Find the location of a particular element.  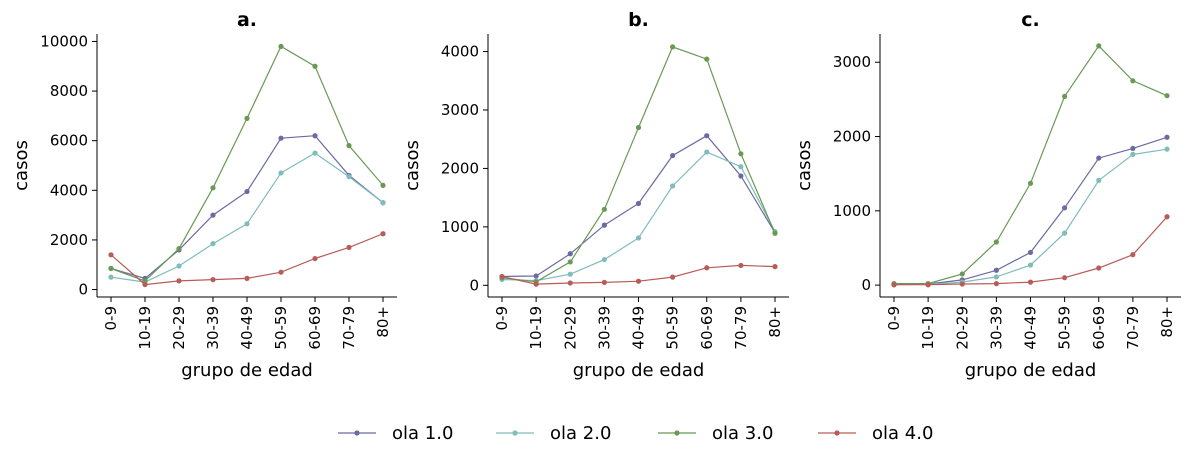

legend-label: ola 1.0 is located at coordinates (422, 433).